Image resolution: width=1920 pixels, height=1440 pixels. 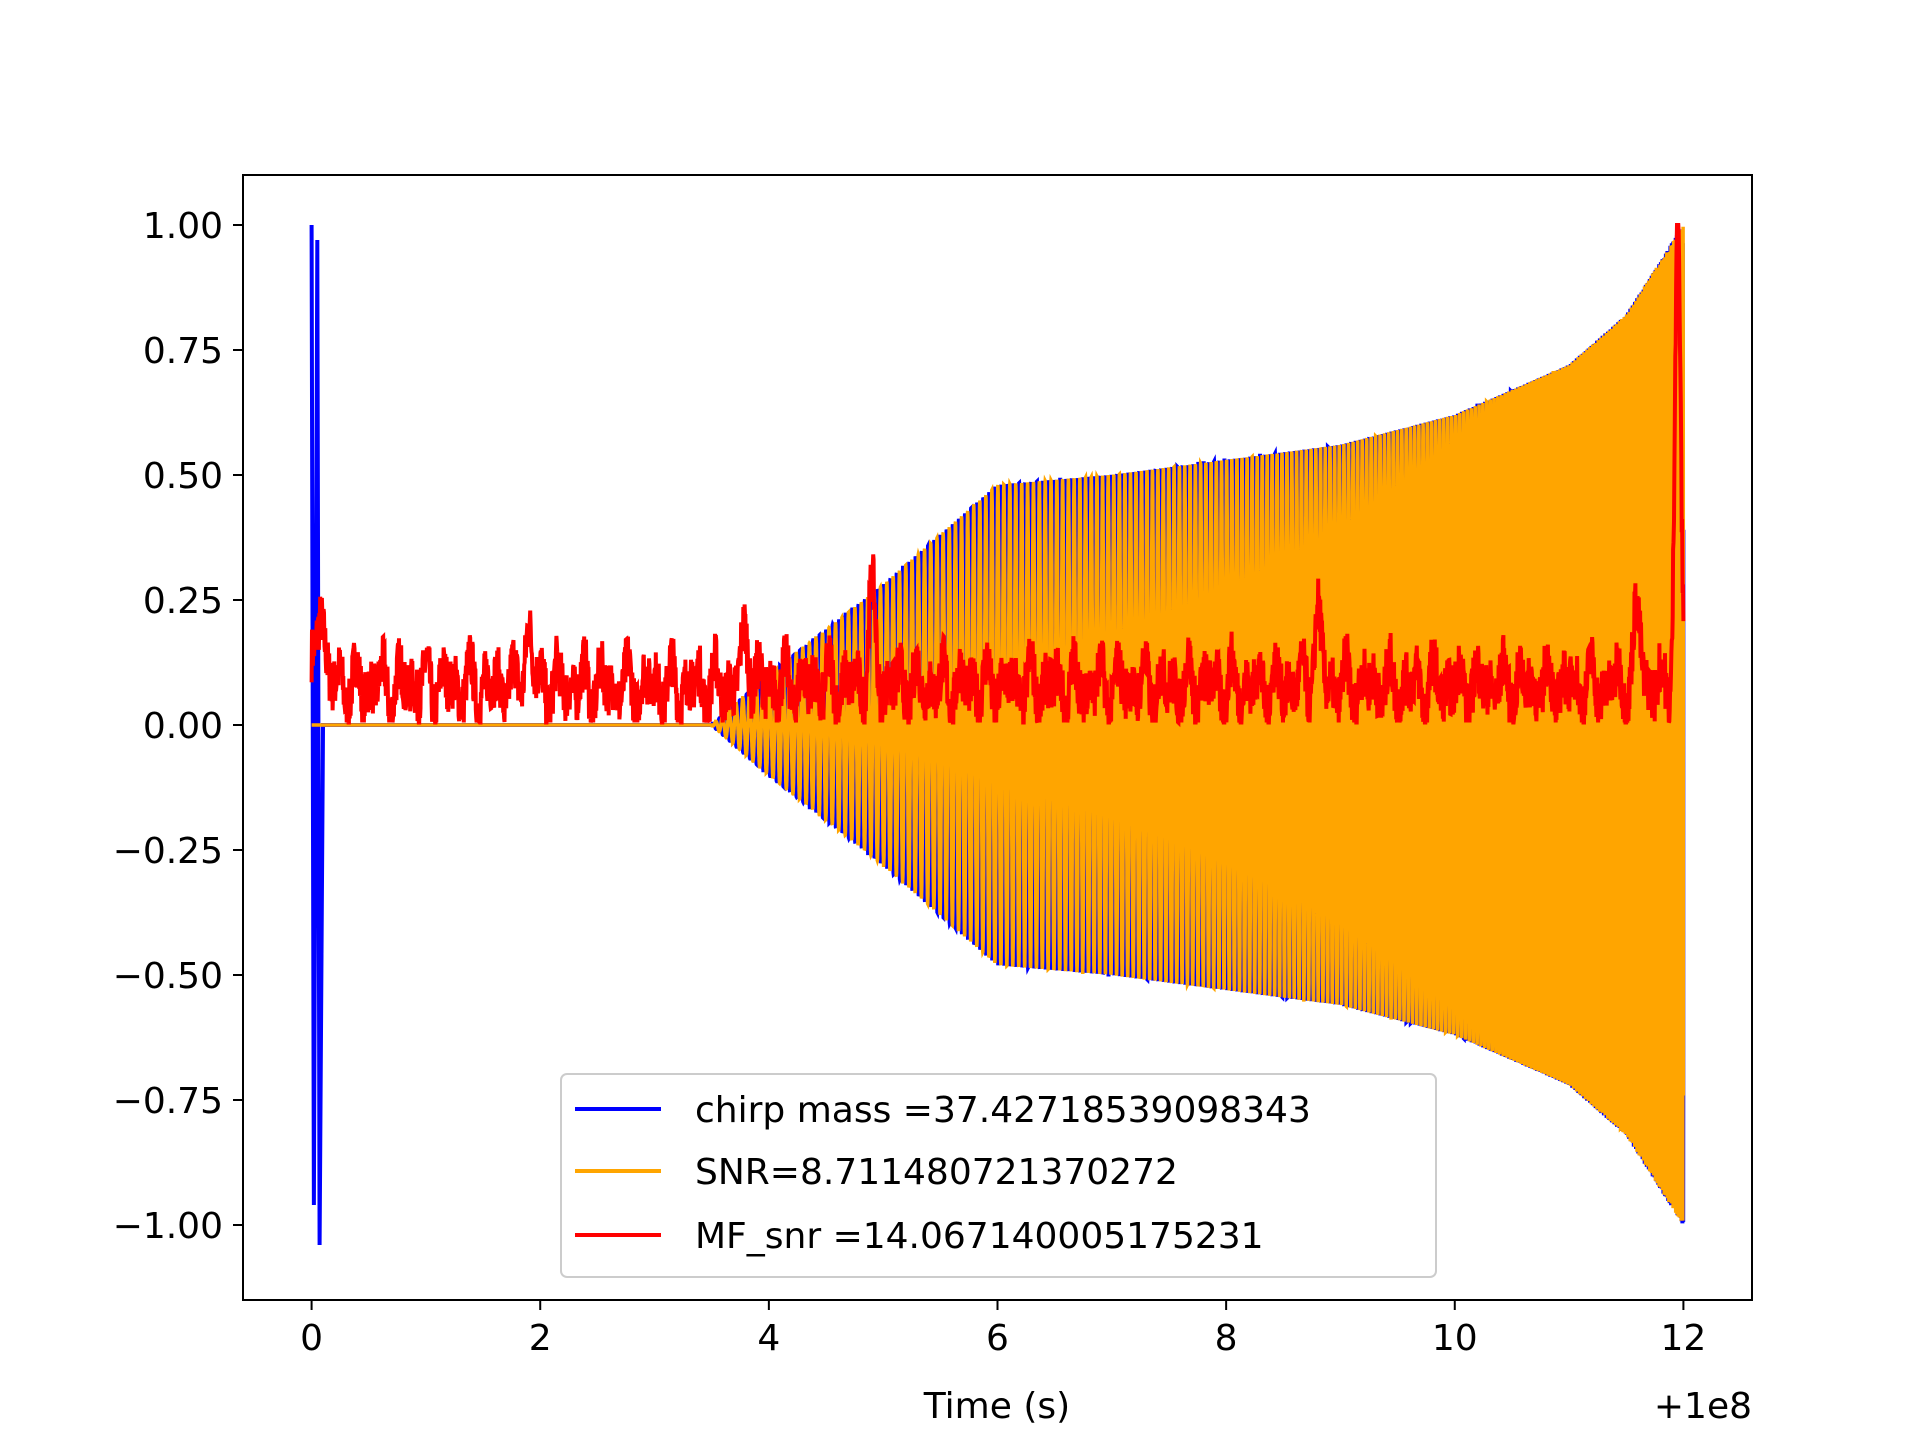 What do you see at coordinates (936, 1172) in the screenshot?
I see `legend-label-snr: SNR=8.711480721370272` at bounding box center [936, 1172].